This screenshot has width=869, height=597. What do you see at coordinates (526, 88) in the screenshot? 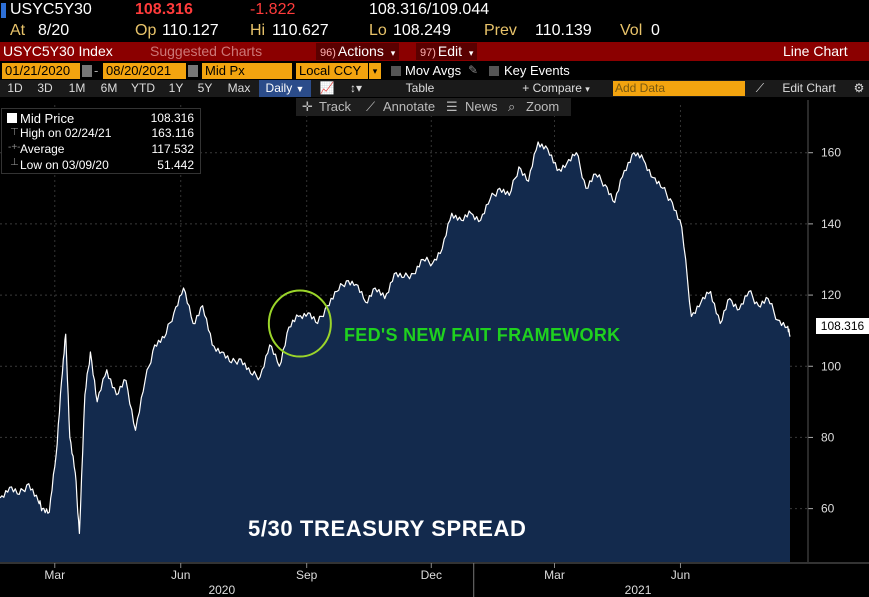
I see `plus-icon: +` at bounding box center [526, 88].